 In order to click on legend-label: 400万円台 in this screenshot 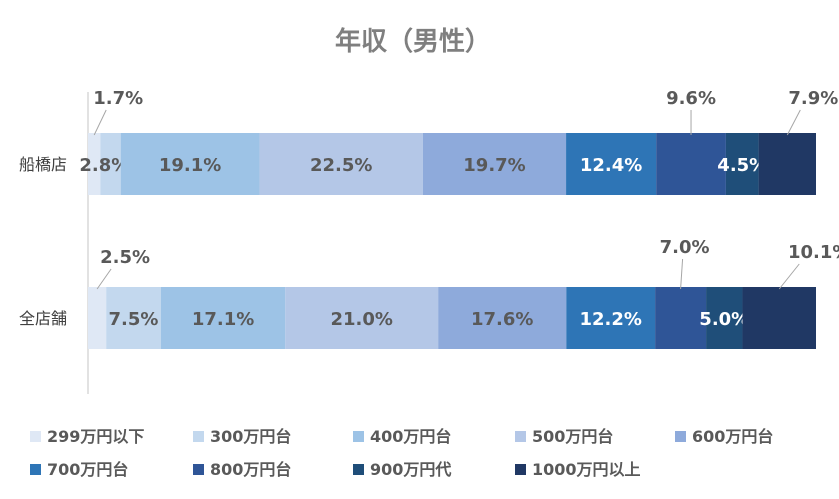, I will do `click(410, 436)`.